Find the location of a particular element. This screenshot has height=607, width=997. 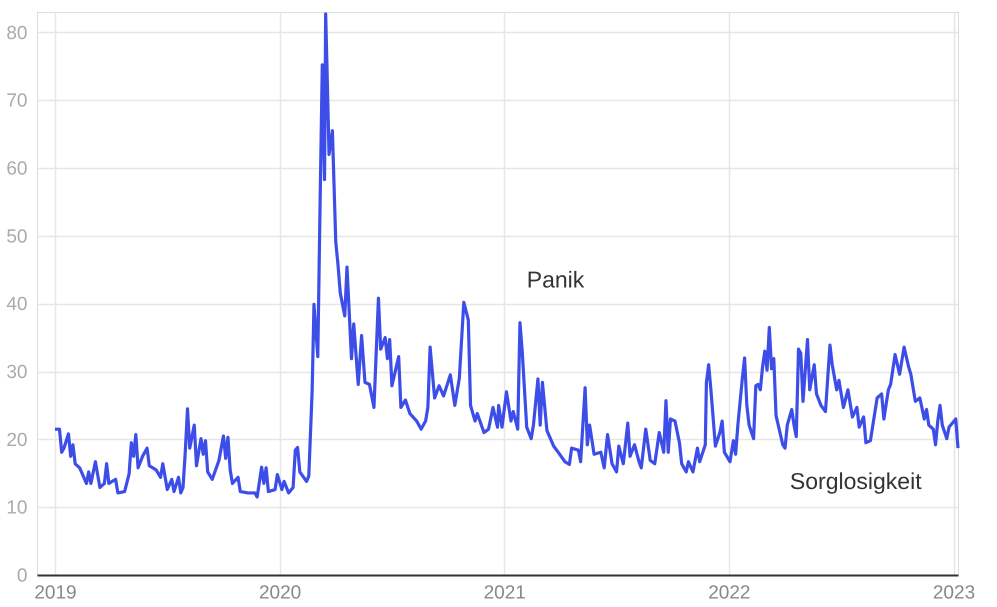

x-tick-label: 2023 is located at coordinates (954, 593).